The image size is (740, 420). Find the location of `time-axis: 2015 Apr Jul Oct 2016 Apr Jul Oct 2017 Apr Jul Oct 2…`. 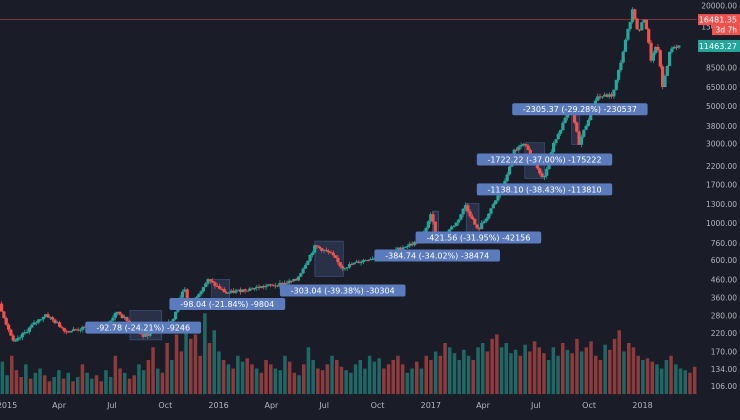

time-axis: 2015 Apr Jul Oct 2016 Apr Jul Oct 2017 Apr Jul Oct 2… is located at coordinates (326, 405).